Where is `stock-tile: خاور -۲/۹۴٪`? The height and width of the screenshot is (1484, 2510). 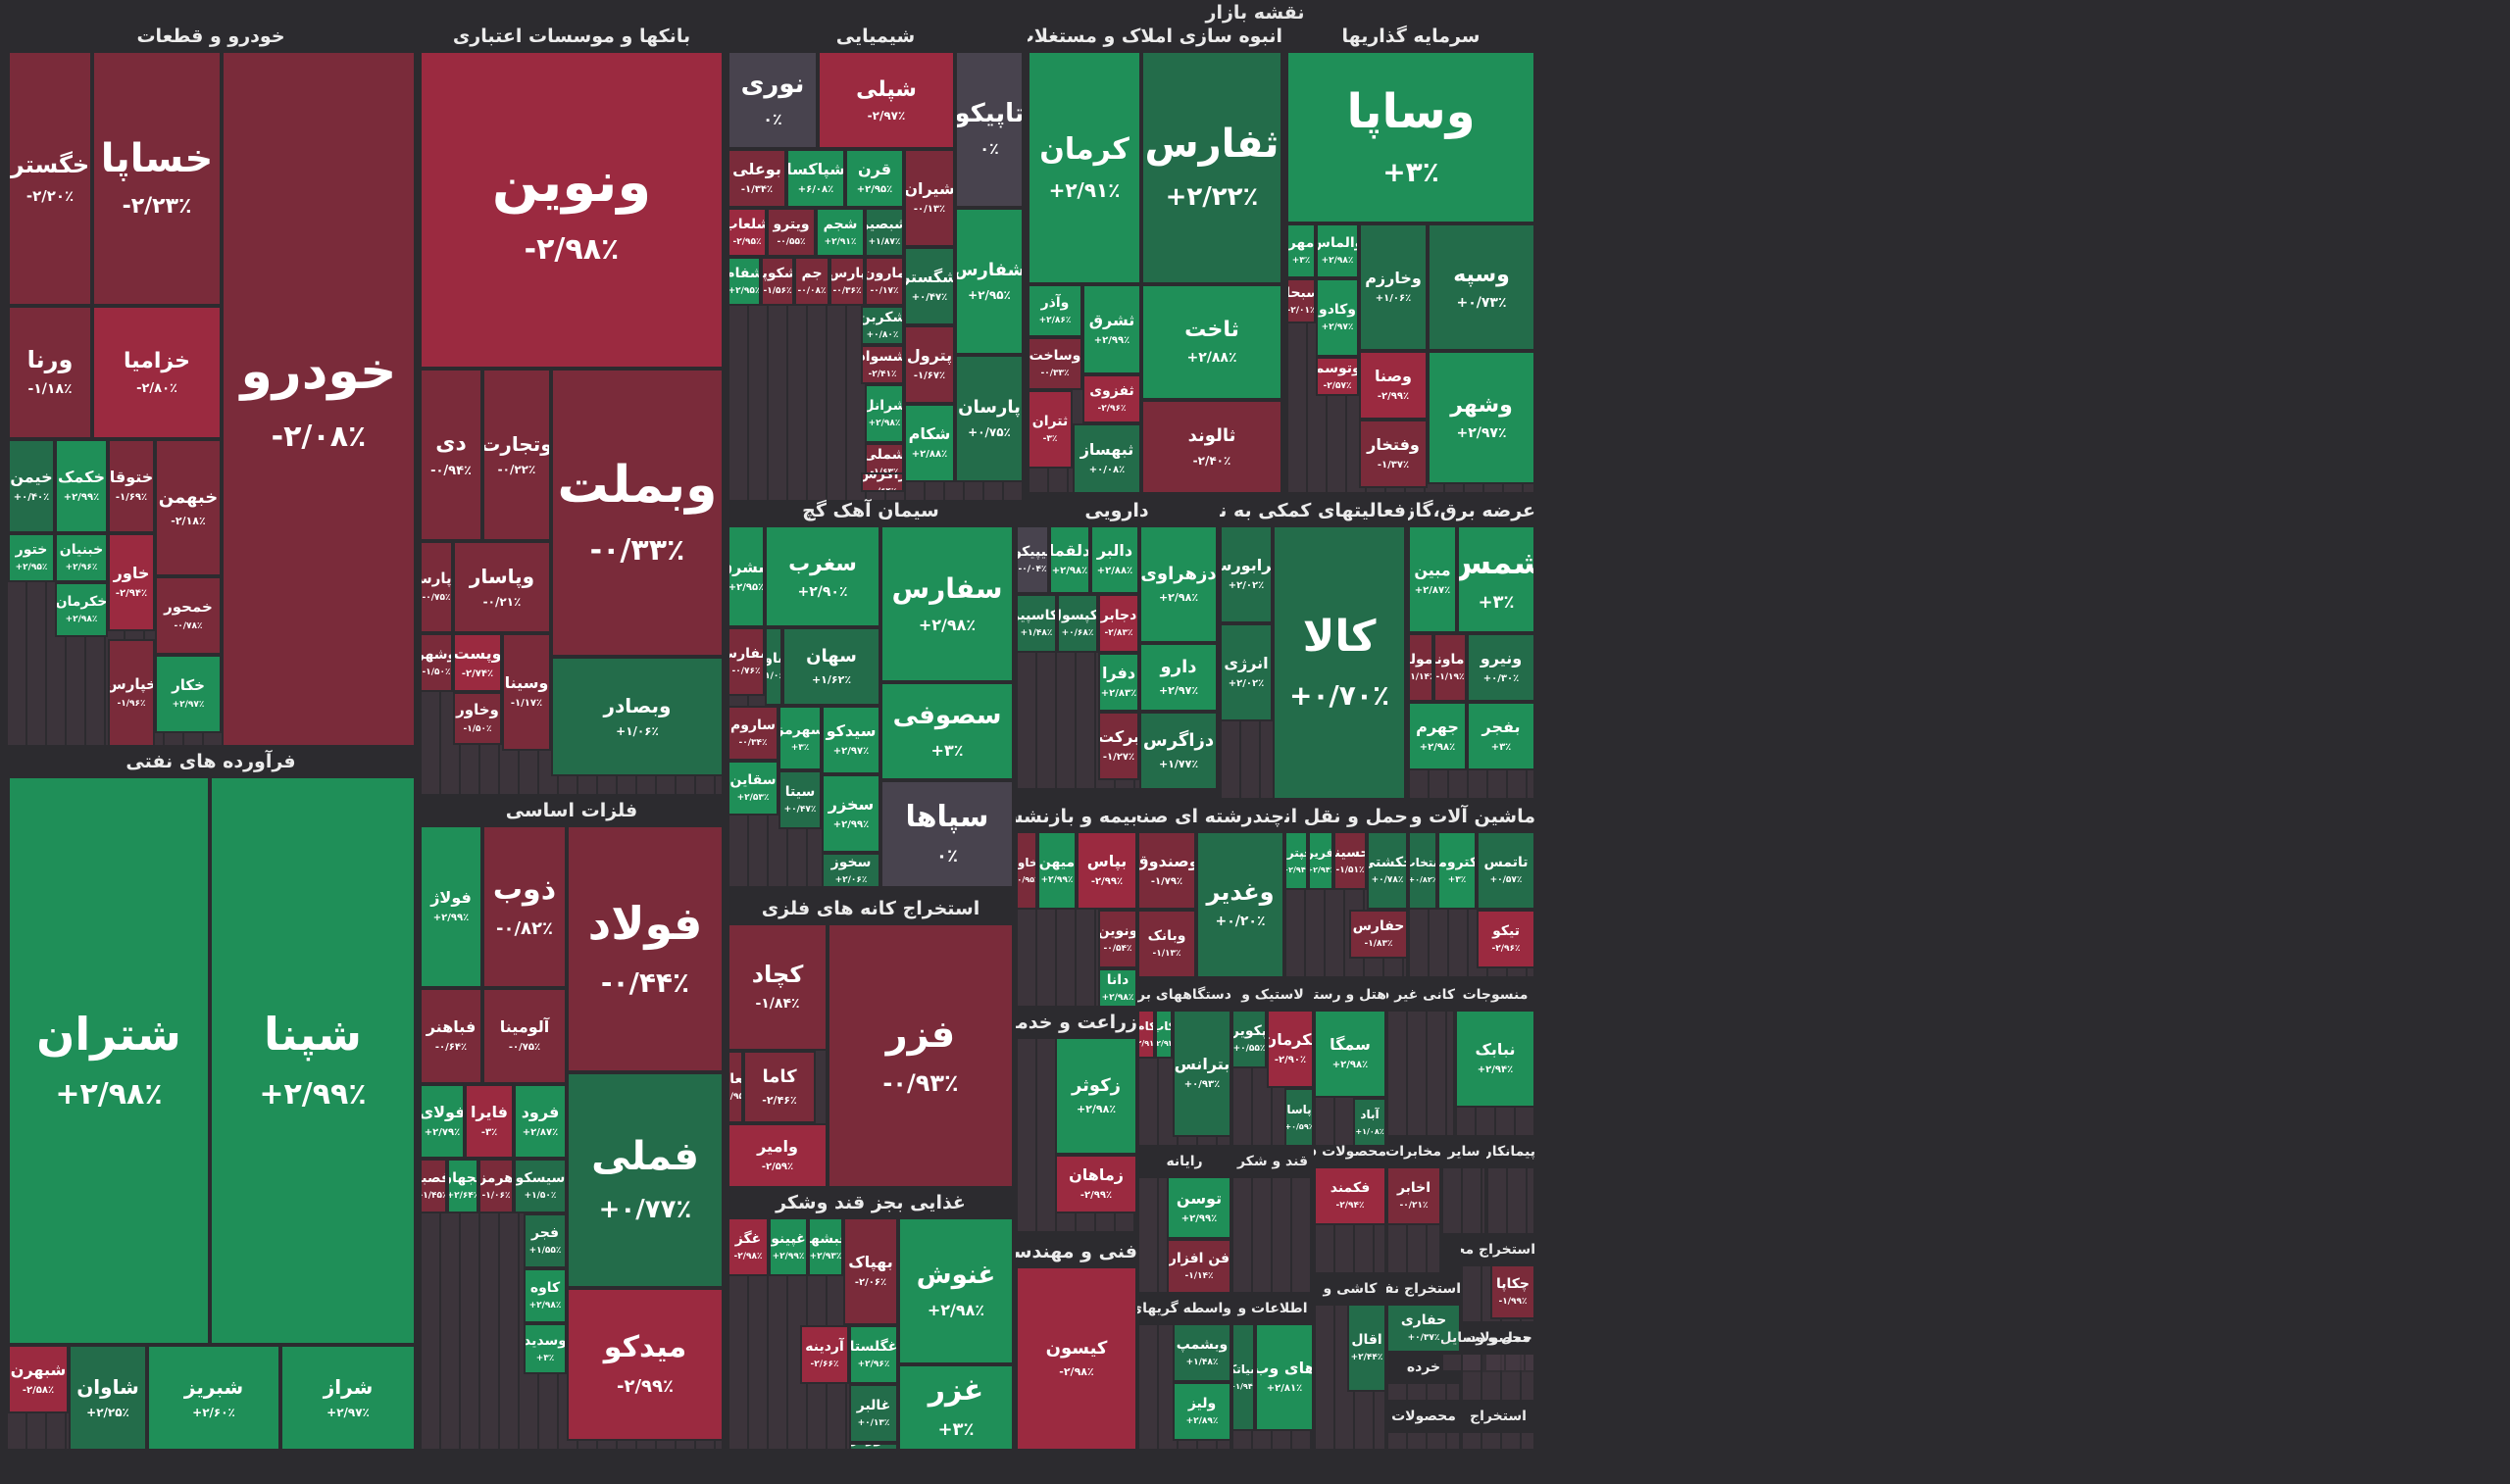 stock-tile: خاور -۲/۹۴٪ is located at coordinates (131, 582).